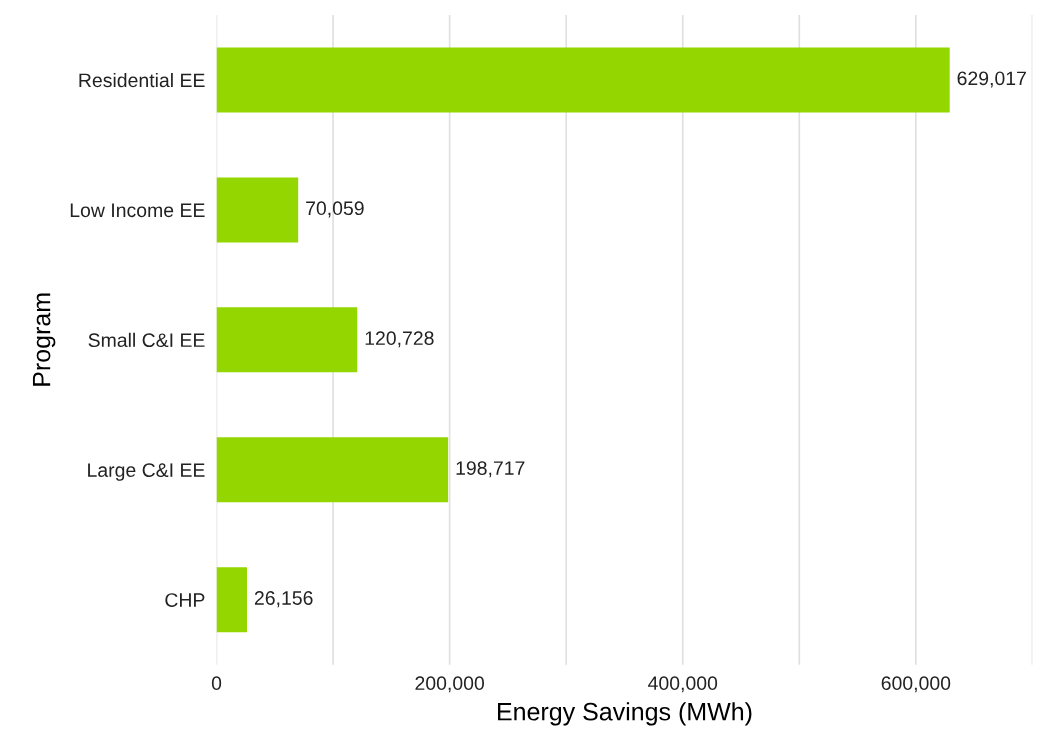 The width and height of the screenshot is (1046, 751). I want to click on data-label: 629,017, so click(991, 79).